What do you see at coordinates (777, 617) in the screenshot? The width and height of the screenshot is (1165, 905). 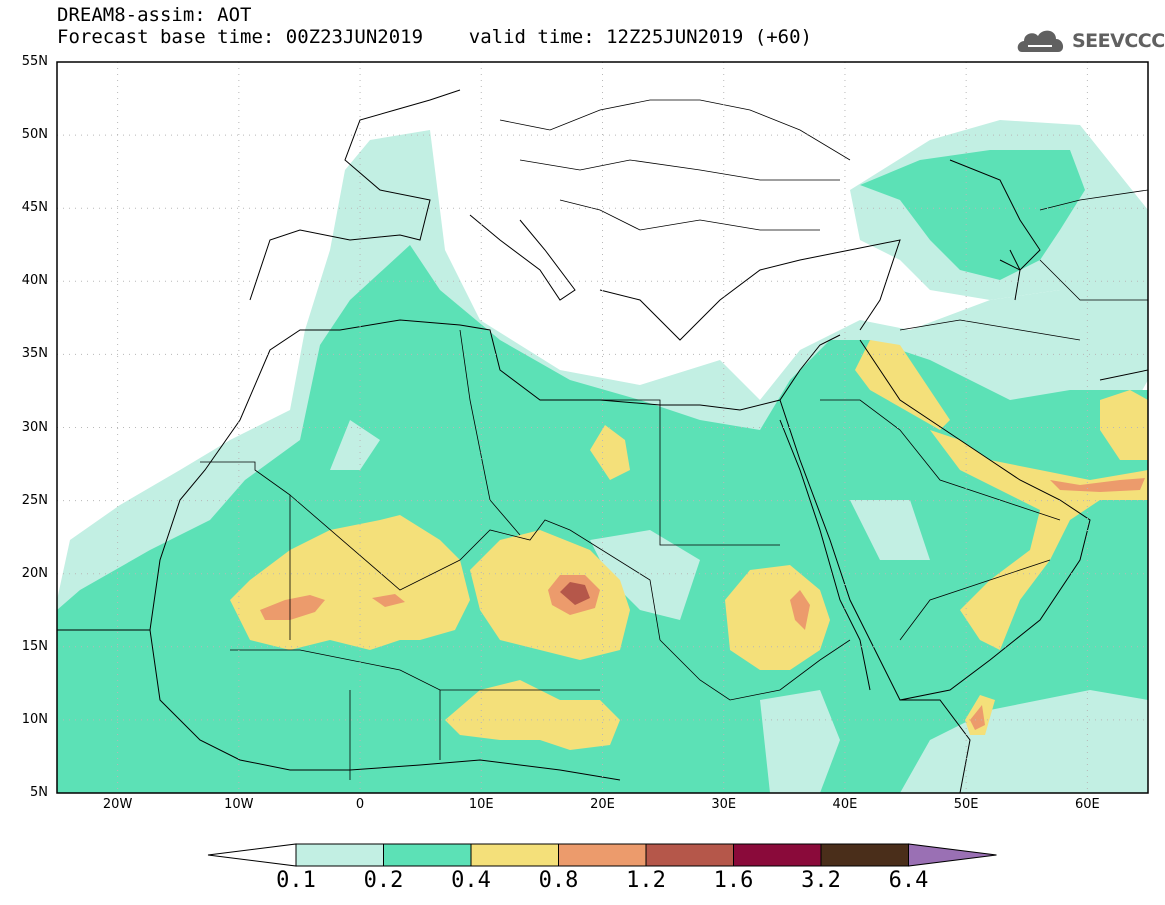 I see `aot-region-0.4-sudan` at bounding box center [777, 617].